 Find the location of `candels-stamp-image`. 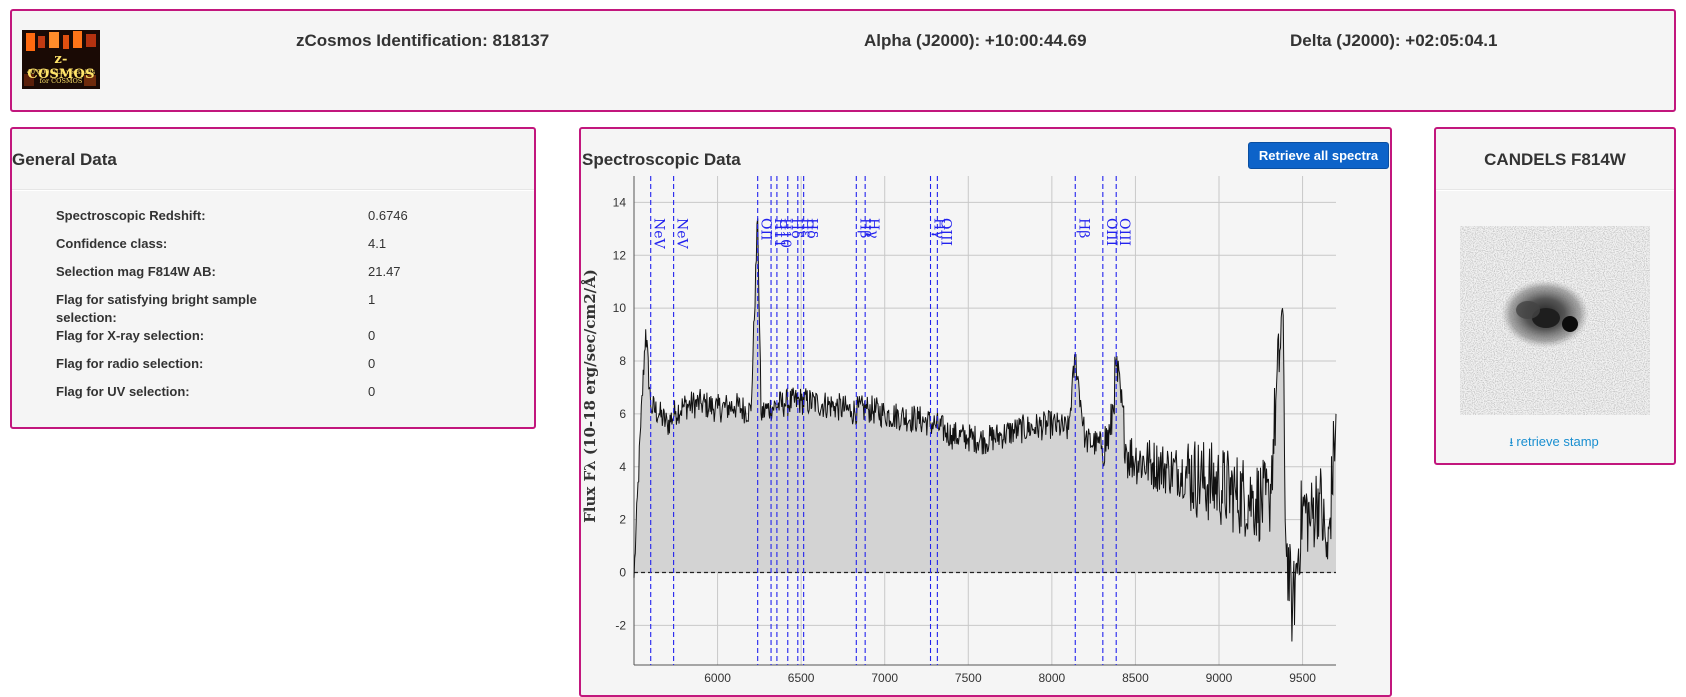

candels-stamp-image is located at coordinates (1555, 320).